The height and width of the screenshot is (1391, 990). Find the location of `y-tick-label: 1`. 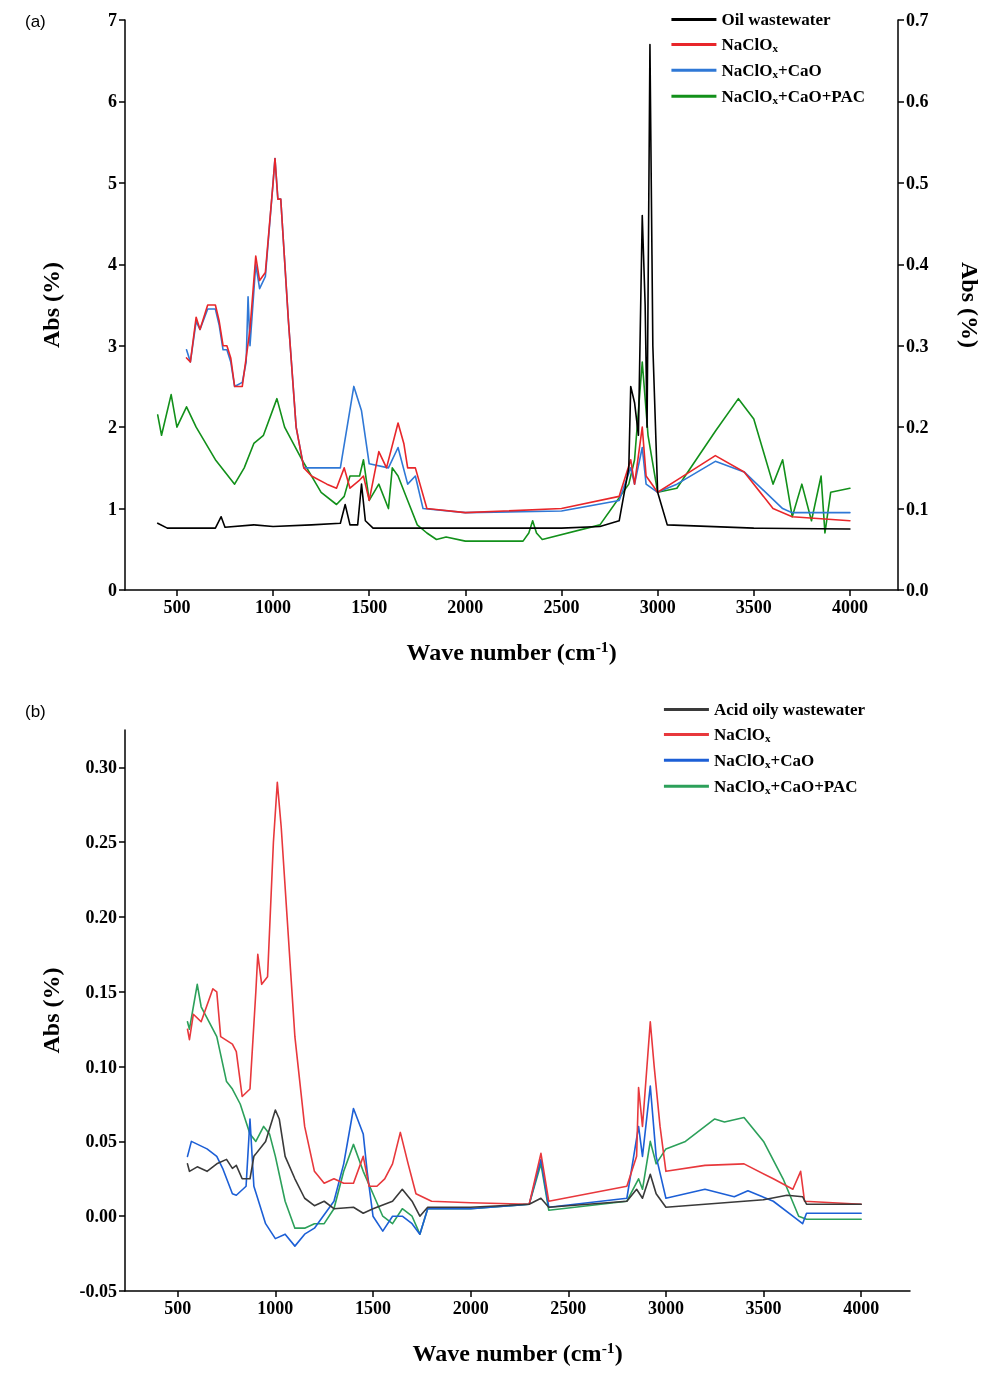

y-tick-label: 1 is located at coordinates (112, 508).